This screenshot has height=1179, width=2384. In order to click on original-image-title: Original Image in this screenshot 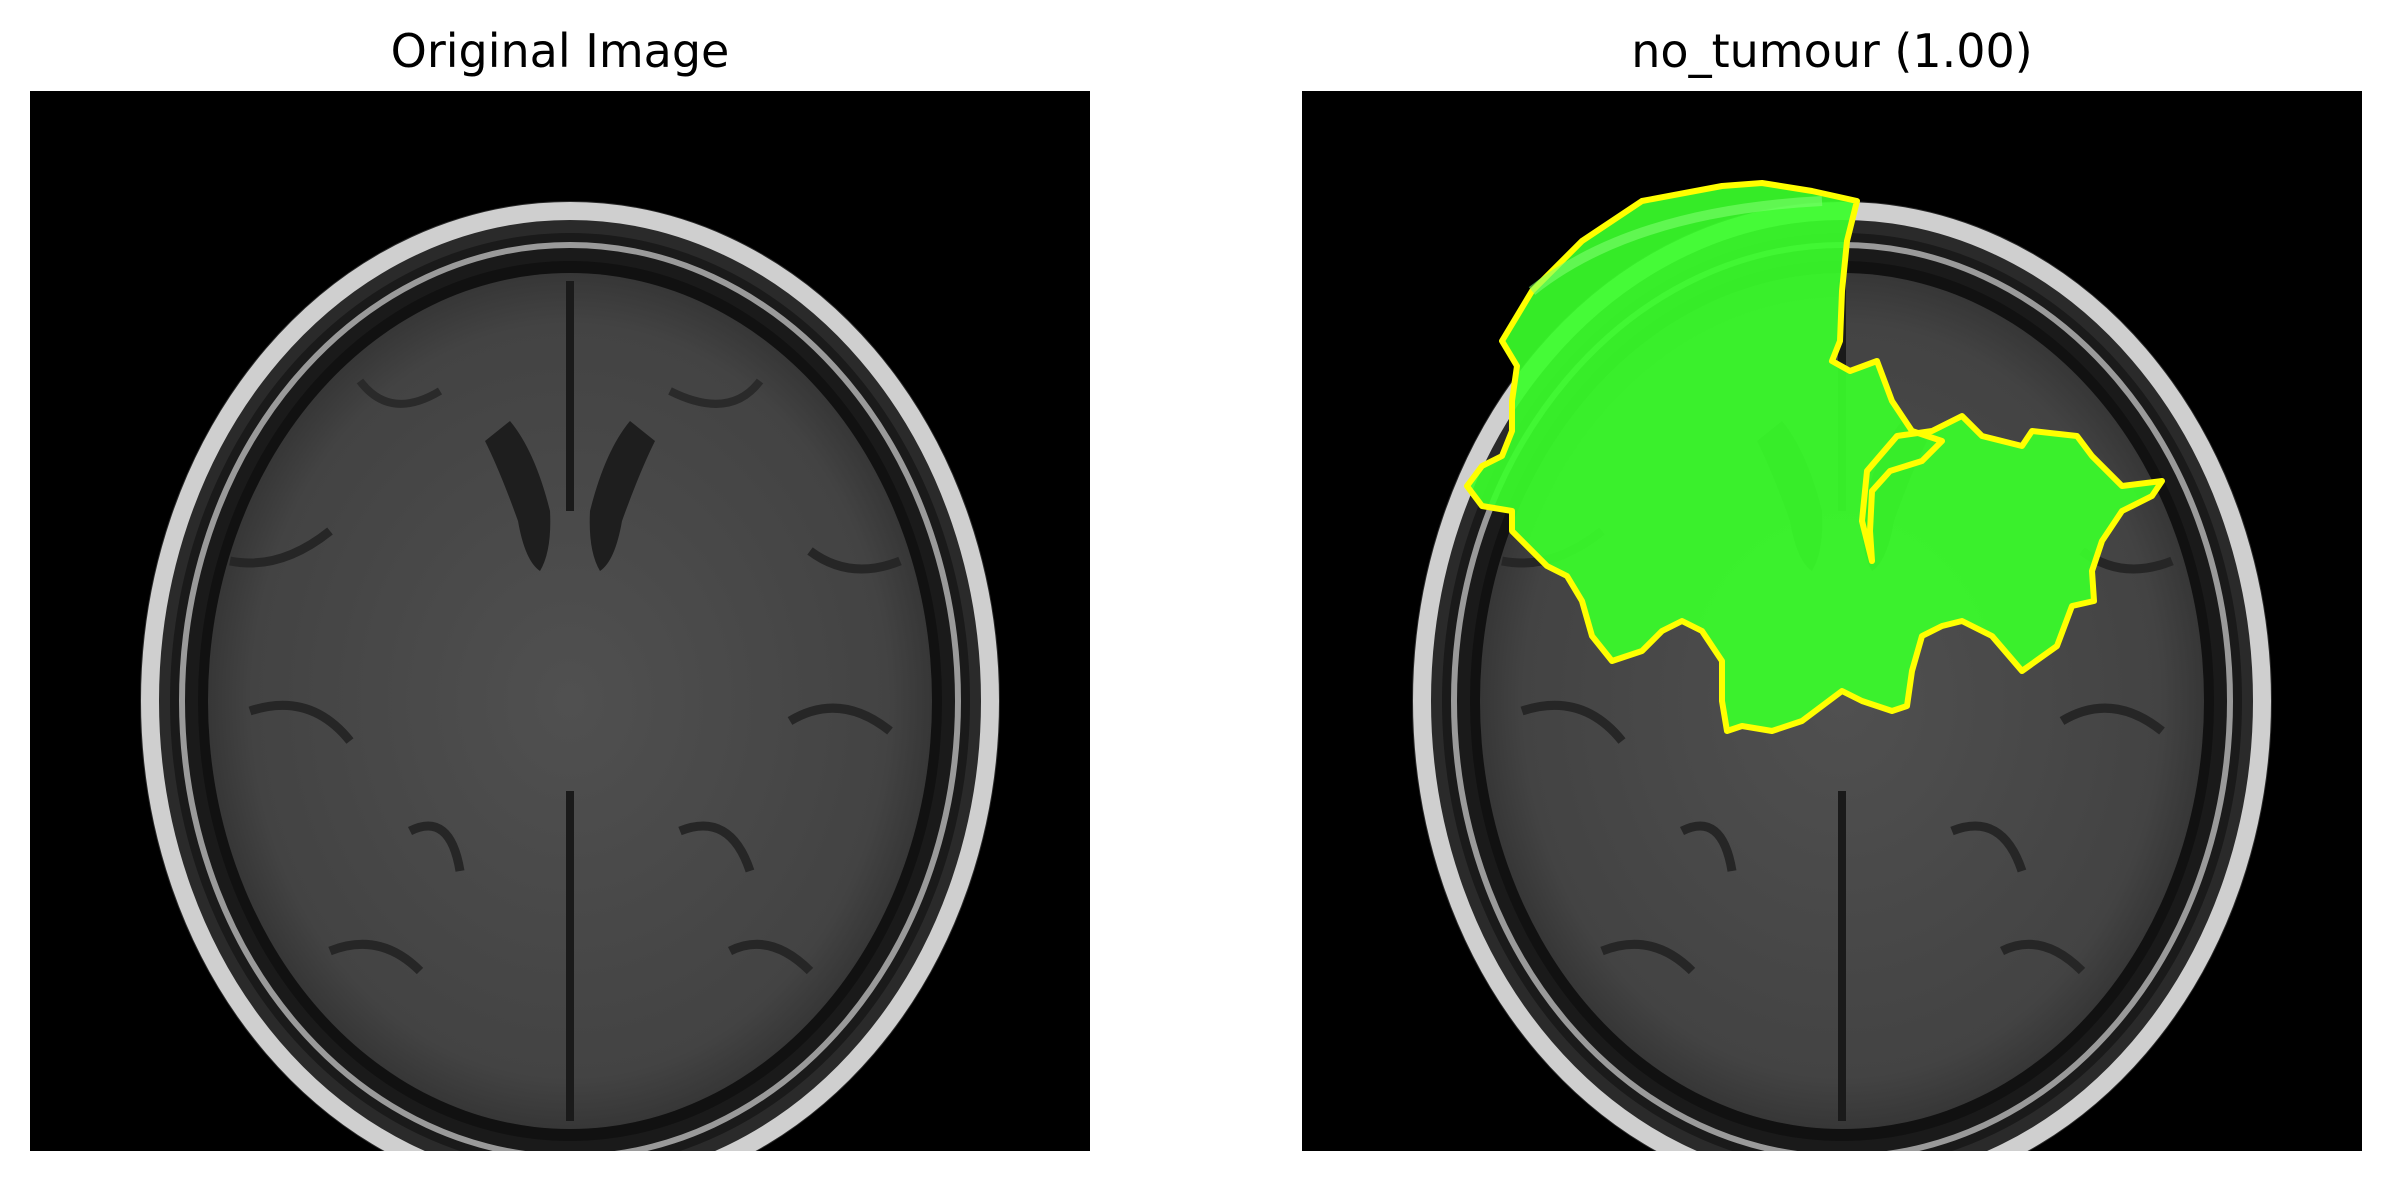, I will do `click(560, 51)`.